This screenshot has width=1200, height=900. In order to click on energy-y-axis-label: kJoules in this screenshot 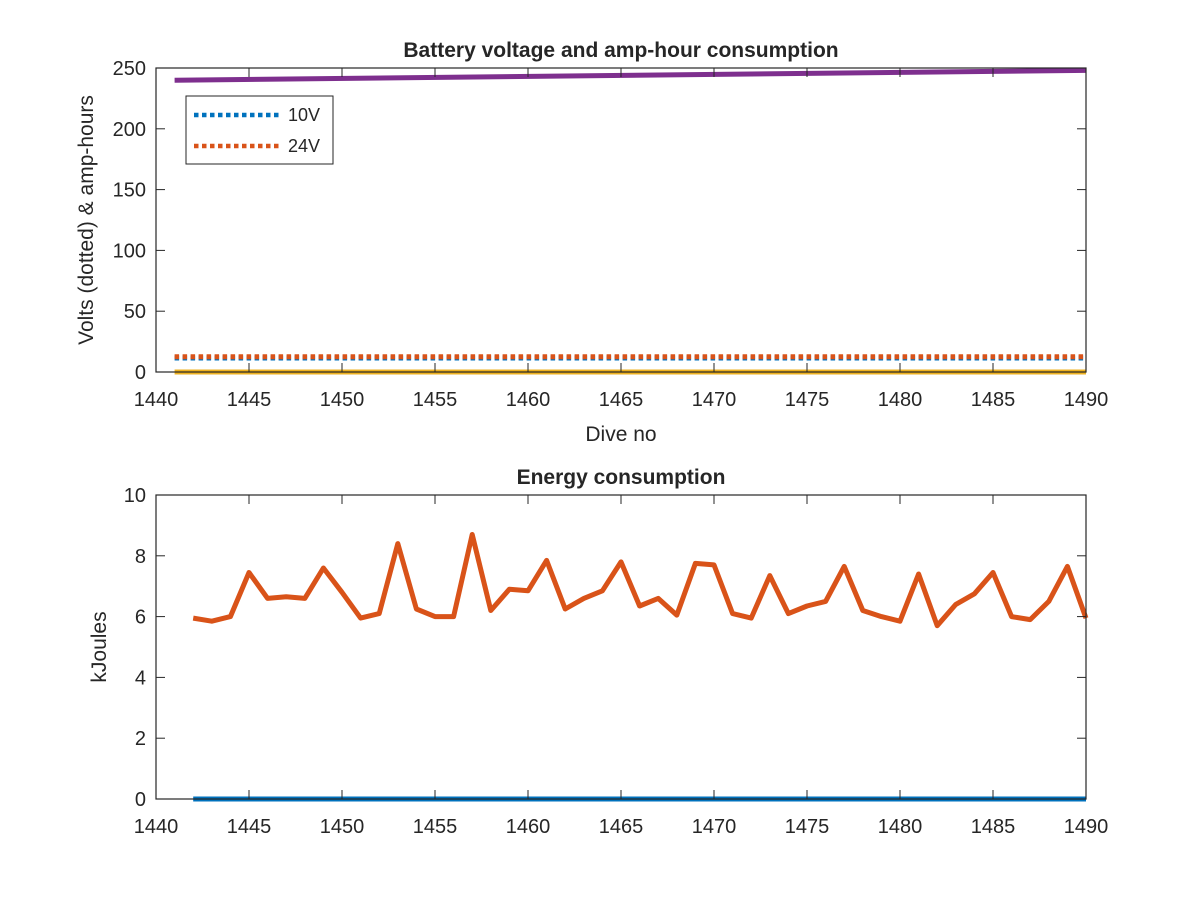, I will do `click(99, 646)`.